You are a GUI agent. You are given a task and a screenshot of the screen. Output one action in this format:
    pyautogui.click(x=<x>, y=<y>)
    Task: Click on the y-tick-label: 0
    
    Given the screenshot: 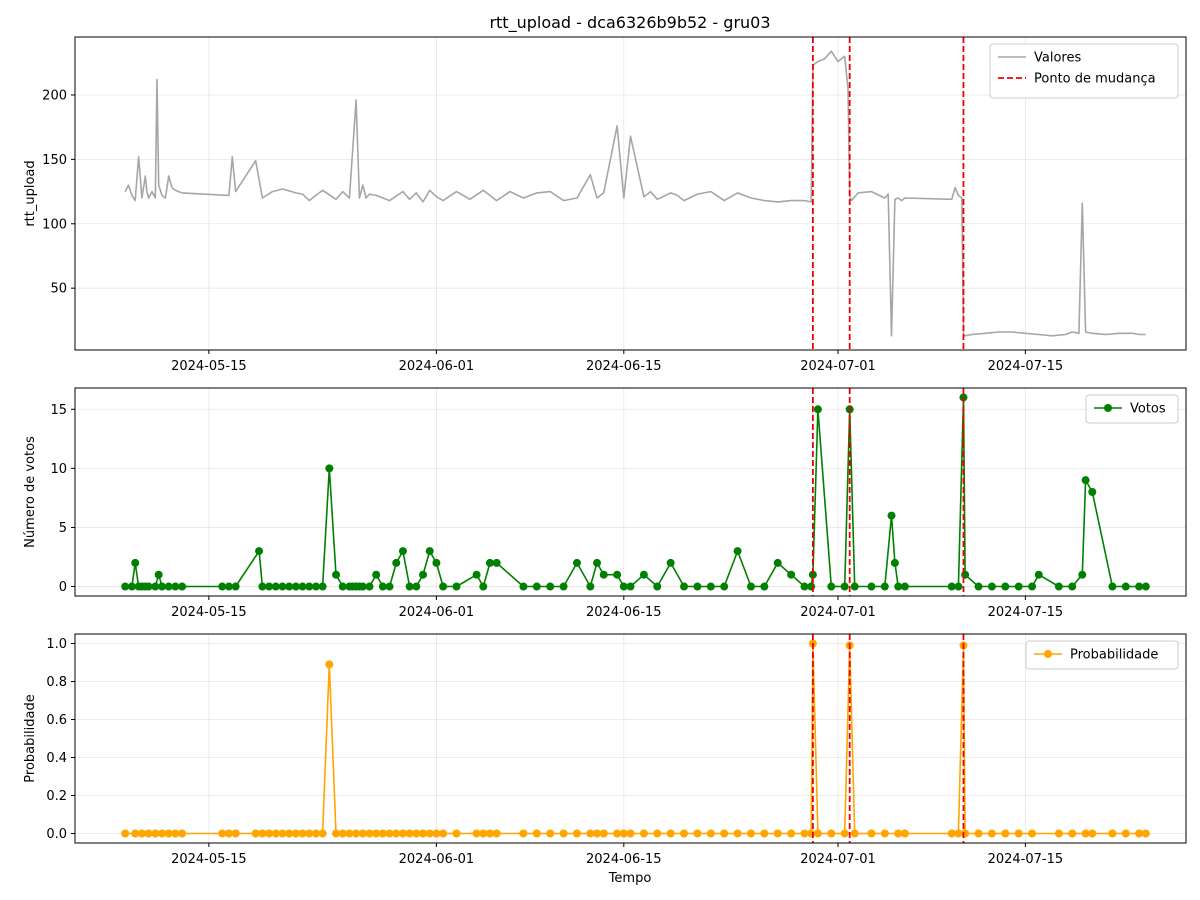 What is the action you would take?
    pyautogui.click(x=63, y=587)
    